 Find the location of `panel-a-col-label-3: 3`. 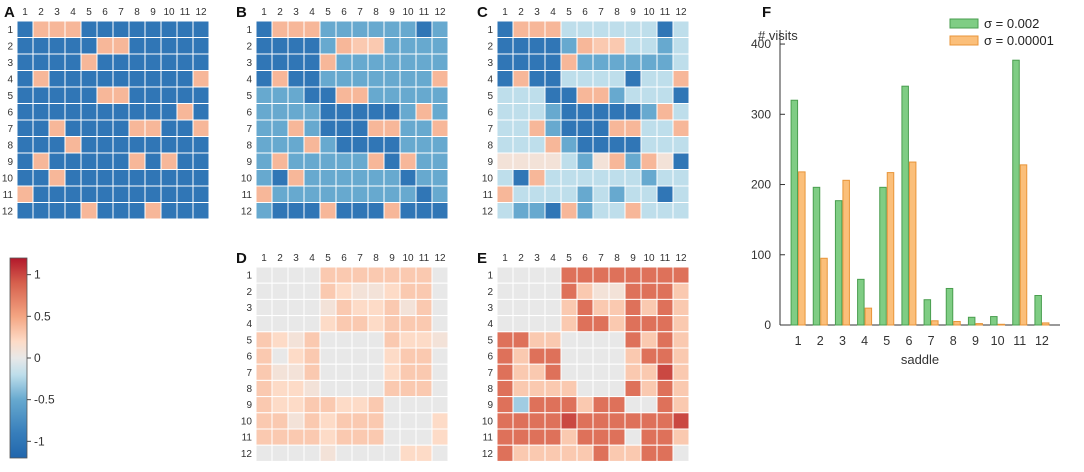

panel-a-col-label-3: 3 is located at coordinates (57, 12).